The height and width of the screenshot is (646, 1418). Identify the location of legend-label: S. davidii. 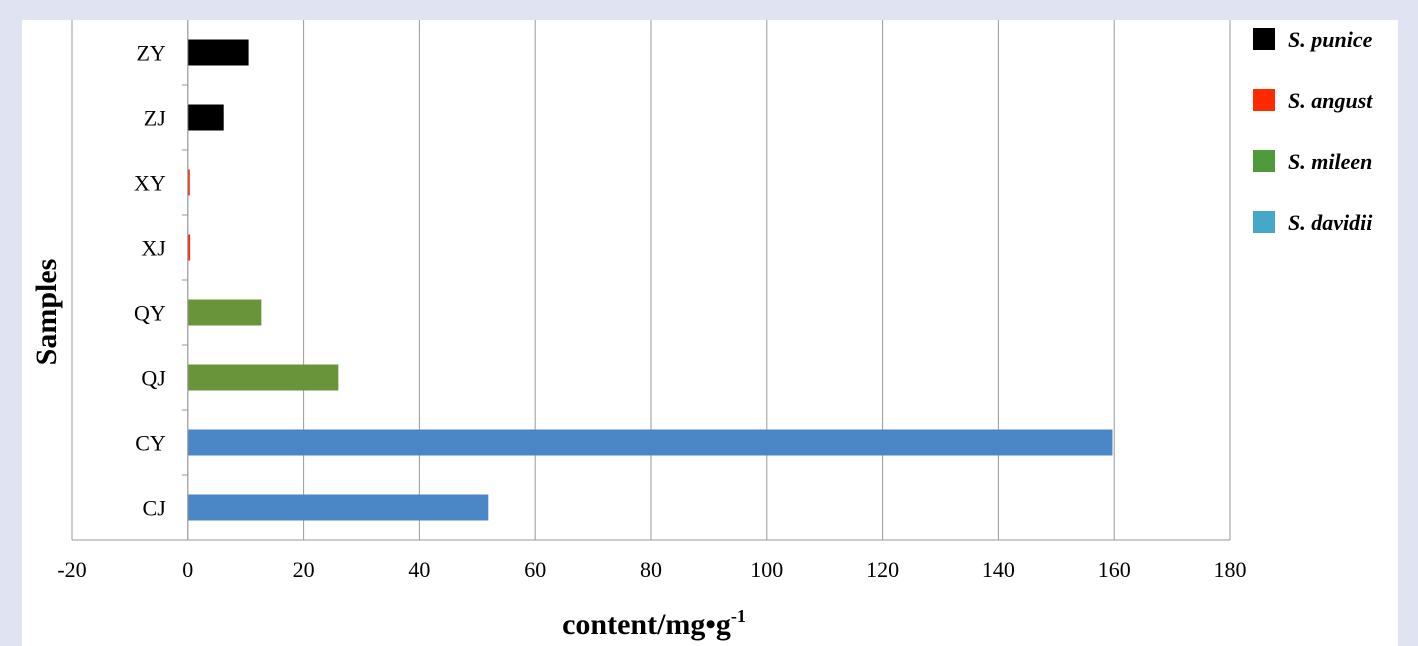
(1330, 222).